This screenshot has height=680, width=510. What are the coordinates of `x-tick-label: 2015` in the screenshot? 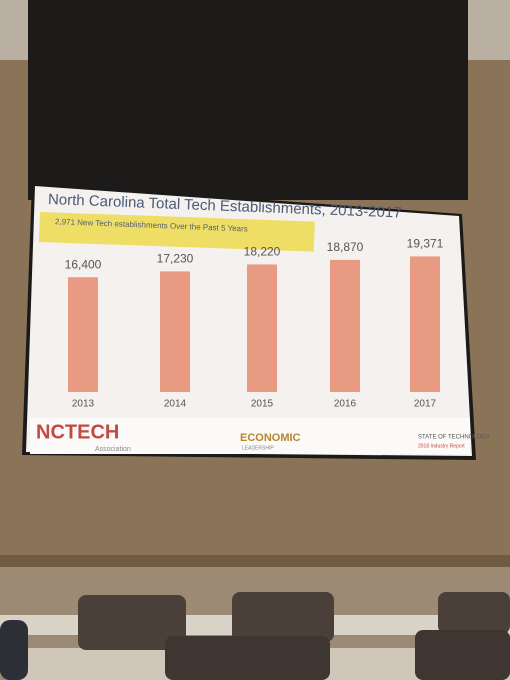 It's located at (262, 404).